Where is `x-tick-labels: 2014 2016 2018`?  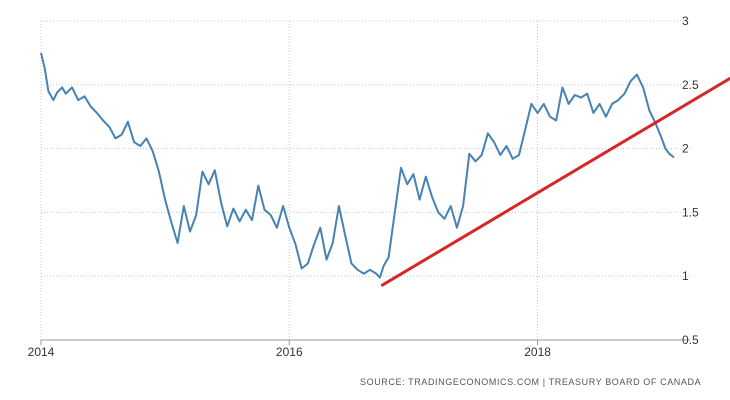 x-tick-labels: 2014 2016 2018 is located at coordinates (290, 352).